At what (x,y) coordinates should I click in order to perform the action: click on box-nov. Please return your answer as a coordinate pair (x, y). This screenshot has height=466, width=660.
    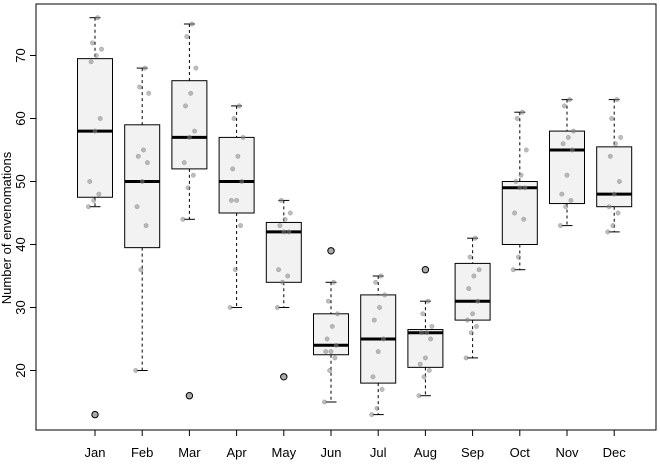
    Looking at the image, I should click on (567, 163).